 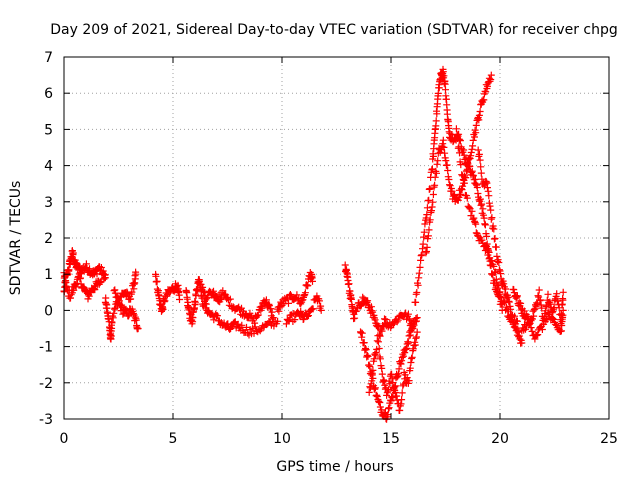 I want to click on series-arc15, so click(x=458, y=164).